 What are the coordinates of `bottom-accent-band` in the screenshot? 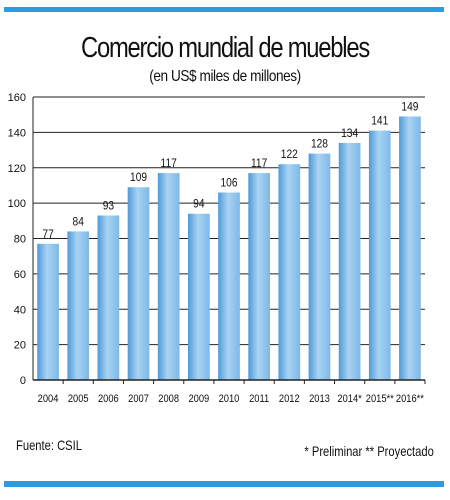 It's located at (224, 484).